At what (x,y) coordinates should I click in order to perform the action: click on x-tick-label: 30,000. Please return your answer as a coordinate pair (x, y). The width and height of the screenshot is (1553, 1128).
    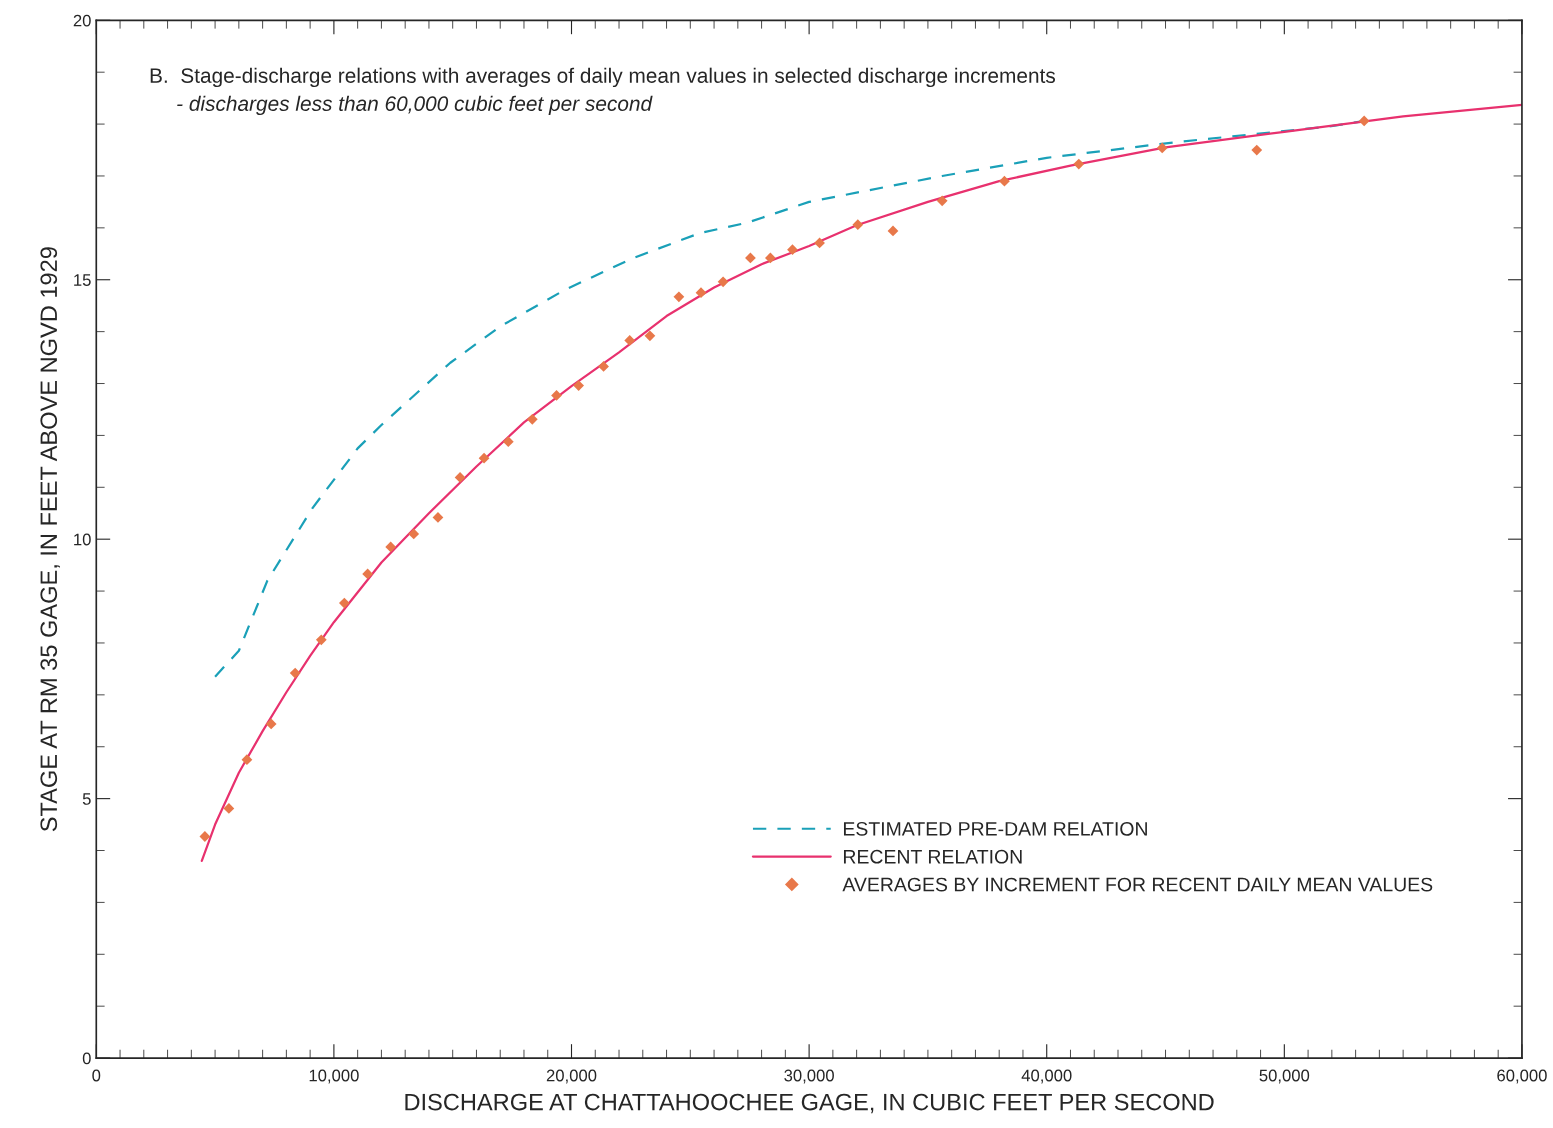
    Looking at the image, I should click on (809, 1076).